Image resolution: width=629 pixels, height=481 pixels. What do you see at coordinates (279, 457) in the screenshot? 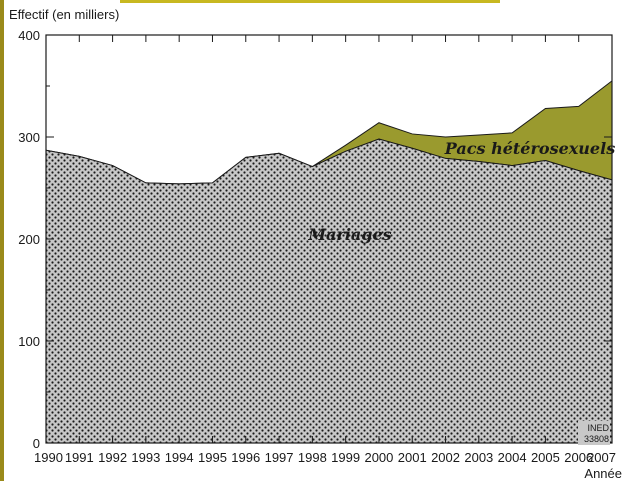
I see `x-tick-label: 1997` at bounding box center [279, 457].